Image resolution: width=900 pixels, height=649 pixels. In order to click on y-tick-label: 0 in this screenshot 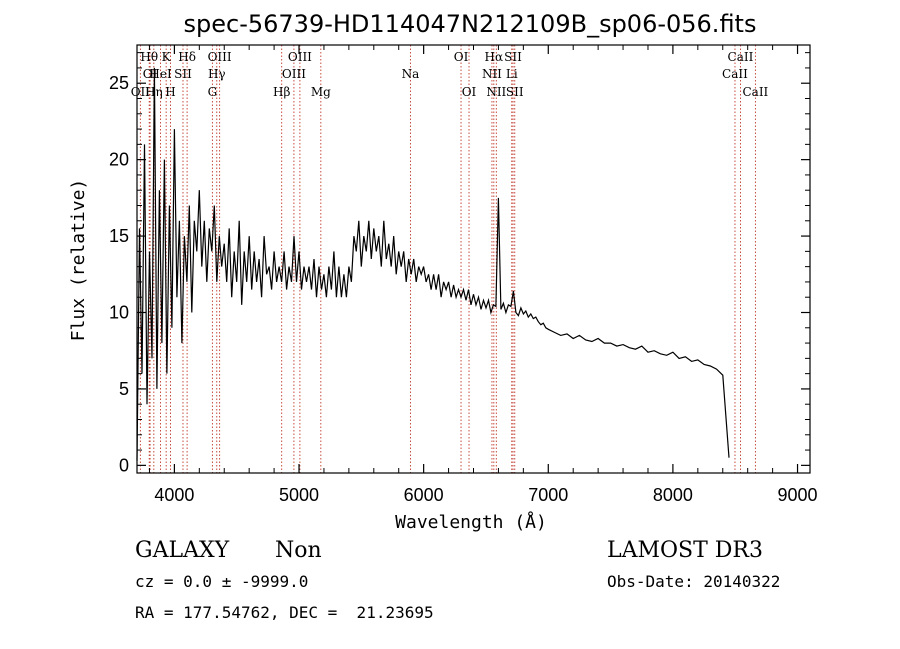, I will do `click(124, 465)`.